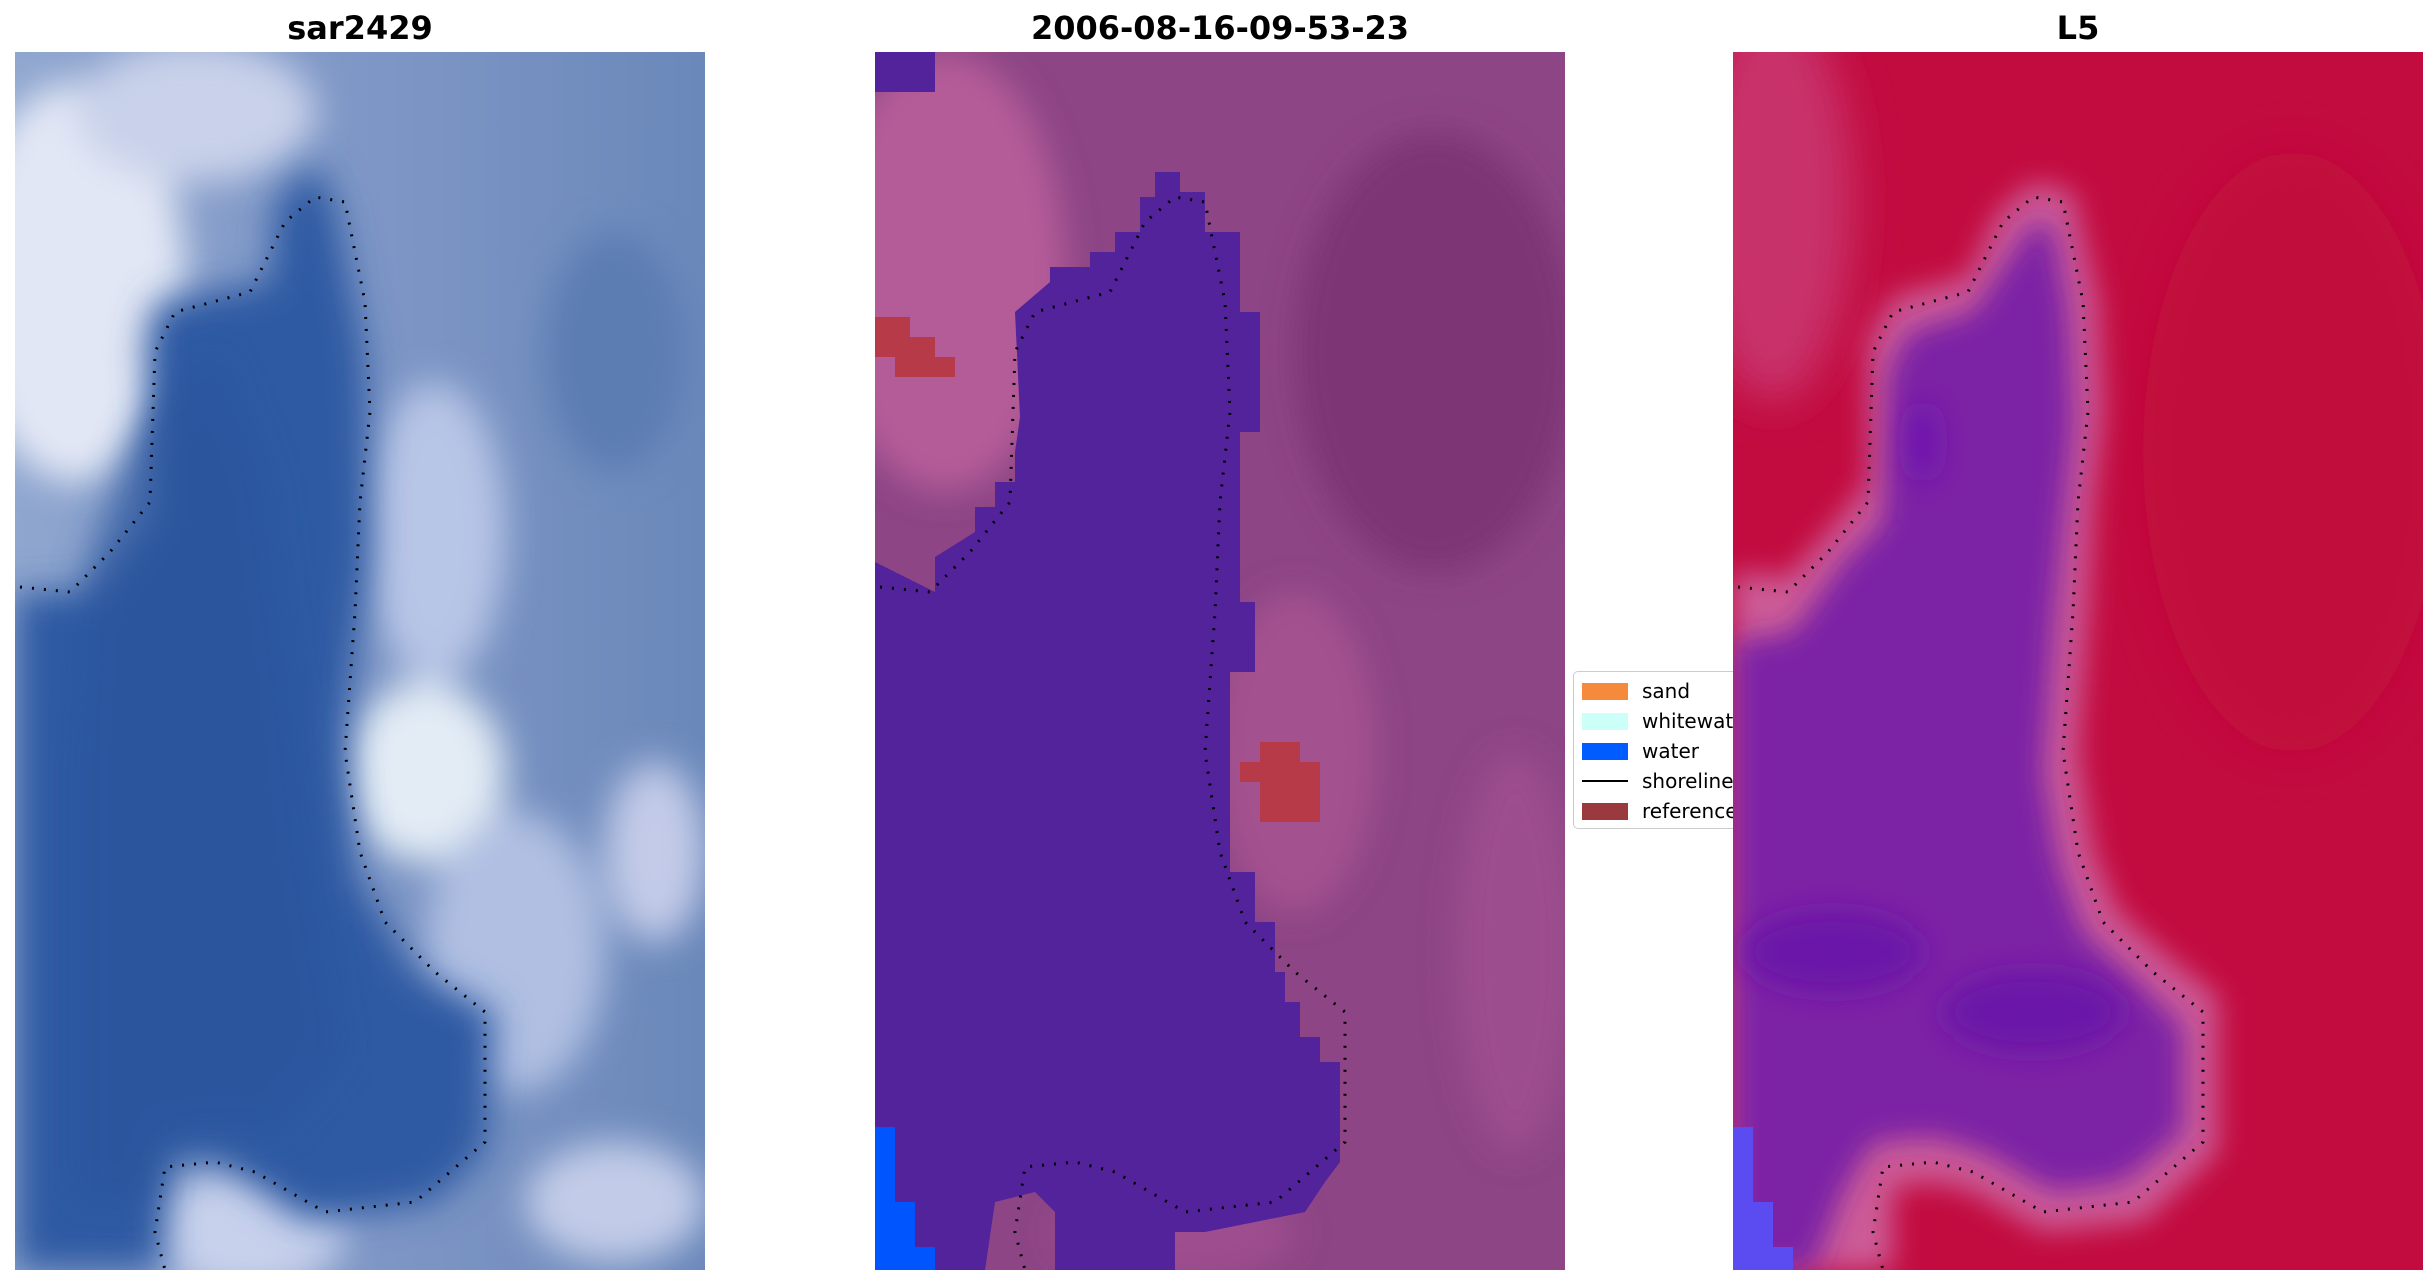  I want to click on legend-label-sand: sand, so click(1666, 691).